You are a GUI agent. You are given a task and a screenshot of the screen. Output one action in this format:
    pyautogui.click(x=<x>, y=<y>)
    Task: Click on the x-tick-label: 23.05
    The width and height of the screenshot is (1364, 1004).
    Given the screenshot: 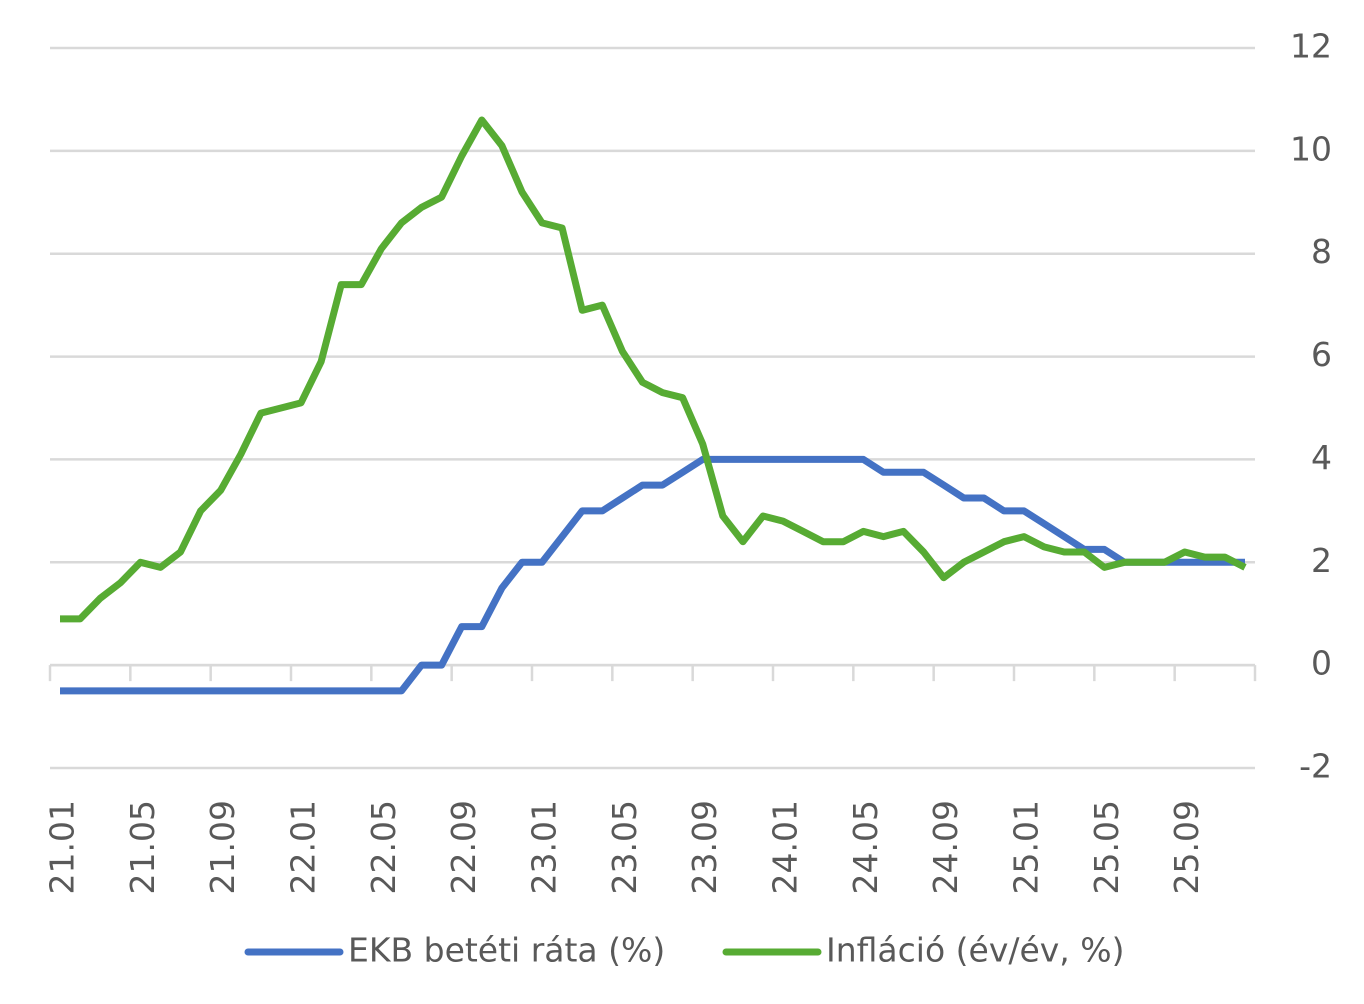 What is the action you would take?
    pyautogui.click(x=624, y=847)
    